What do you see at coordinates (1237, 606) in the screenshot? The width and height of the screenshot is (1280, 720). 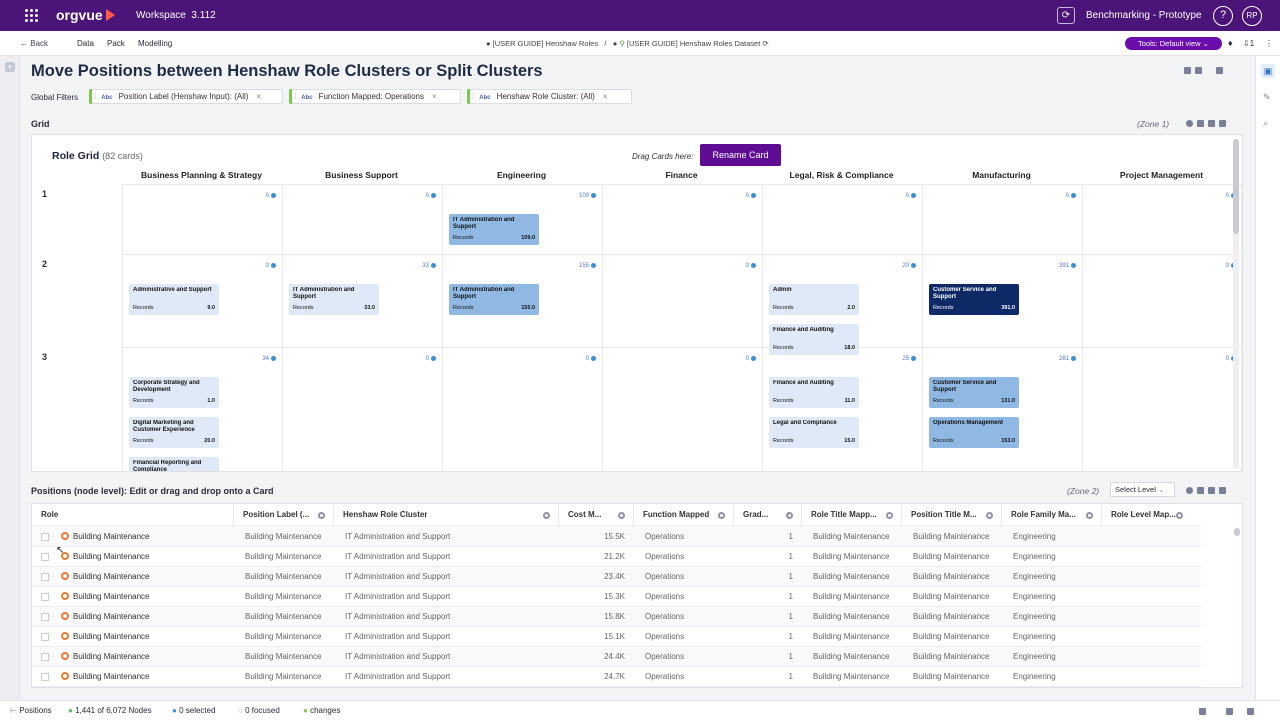 I see `table-scrollbar` at bounding box center [1237, 606].